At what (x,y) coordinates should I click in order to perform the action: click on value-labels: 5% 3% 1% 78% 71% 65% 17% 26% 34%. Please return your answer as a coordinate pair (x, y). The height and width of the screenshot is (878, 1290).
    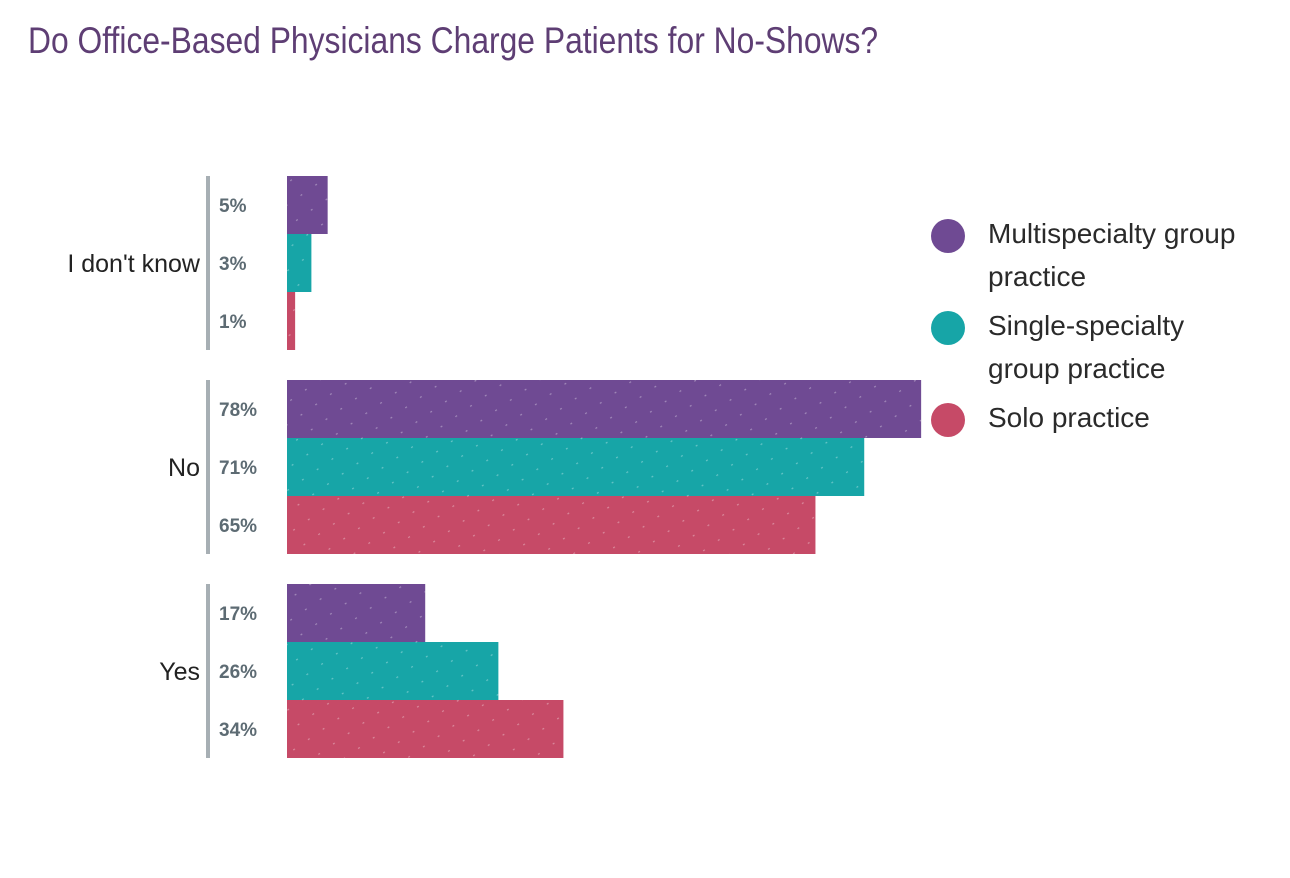
    Looking at the image, I should click on (238, 468).